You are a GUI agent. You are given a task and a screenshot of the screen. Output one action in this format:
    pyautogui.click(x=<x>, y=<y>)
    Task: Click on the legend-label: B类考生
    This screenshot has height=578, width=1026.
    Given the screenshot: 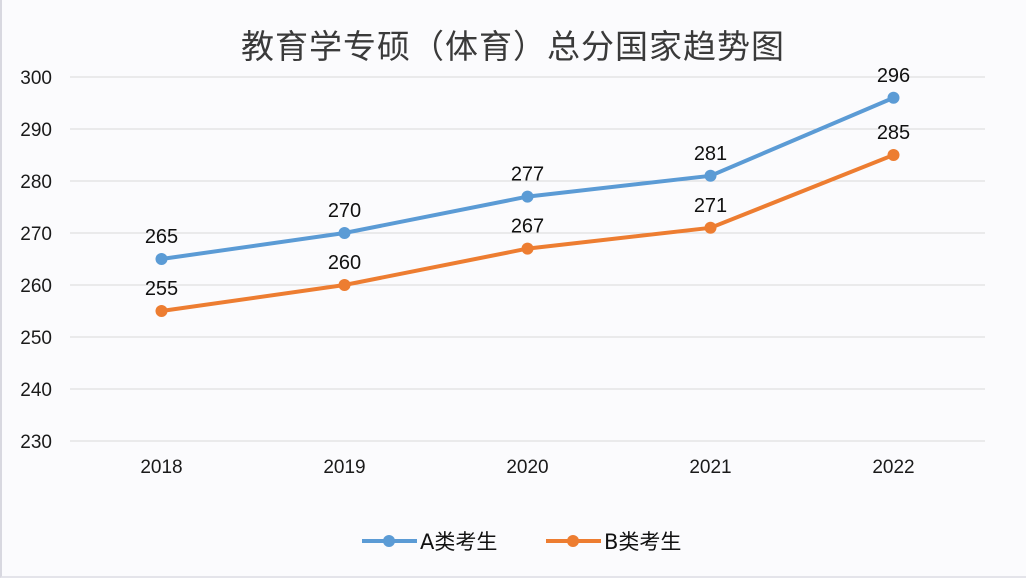 What is the action you would take?
    pyautogui.click(x=642, y=542)
    